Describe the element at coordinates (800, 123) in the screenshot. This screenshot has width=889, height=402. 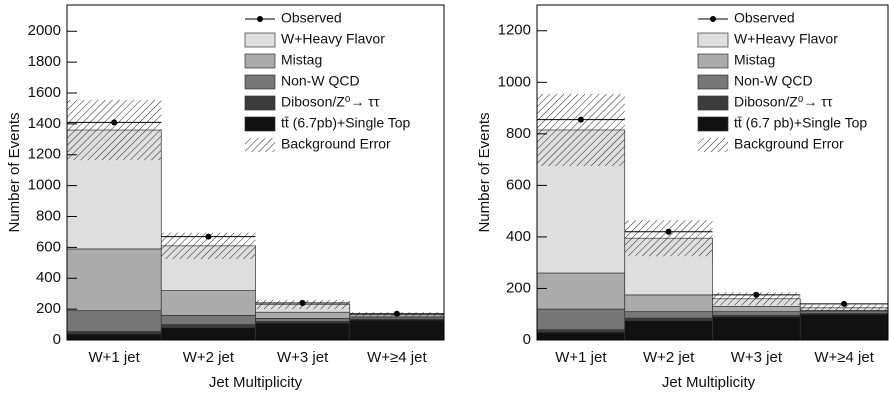
I see `legend-label: tt̄ (6.7 pb)+Single Top` at that location.